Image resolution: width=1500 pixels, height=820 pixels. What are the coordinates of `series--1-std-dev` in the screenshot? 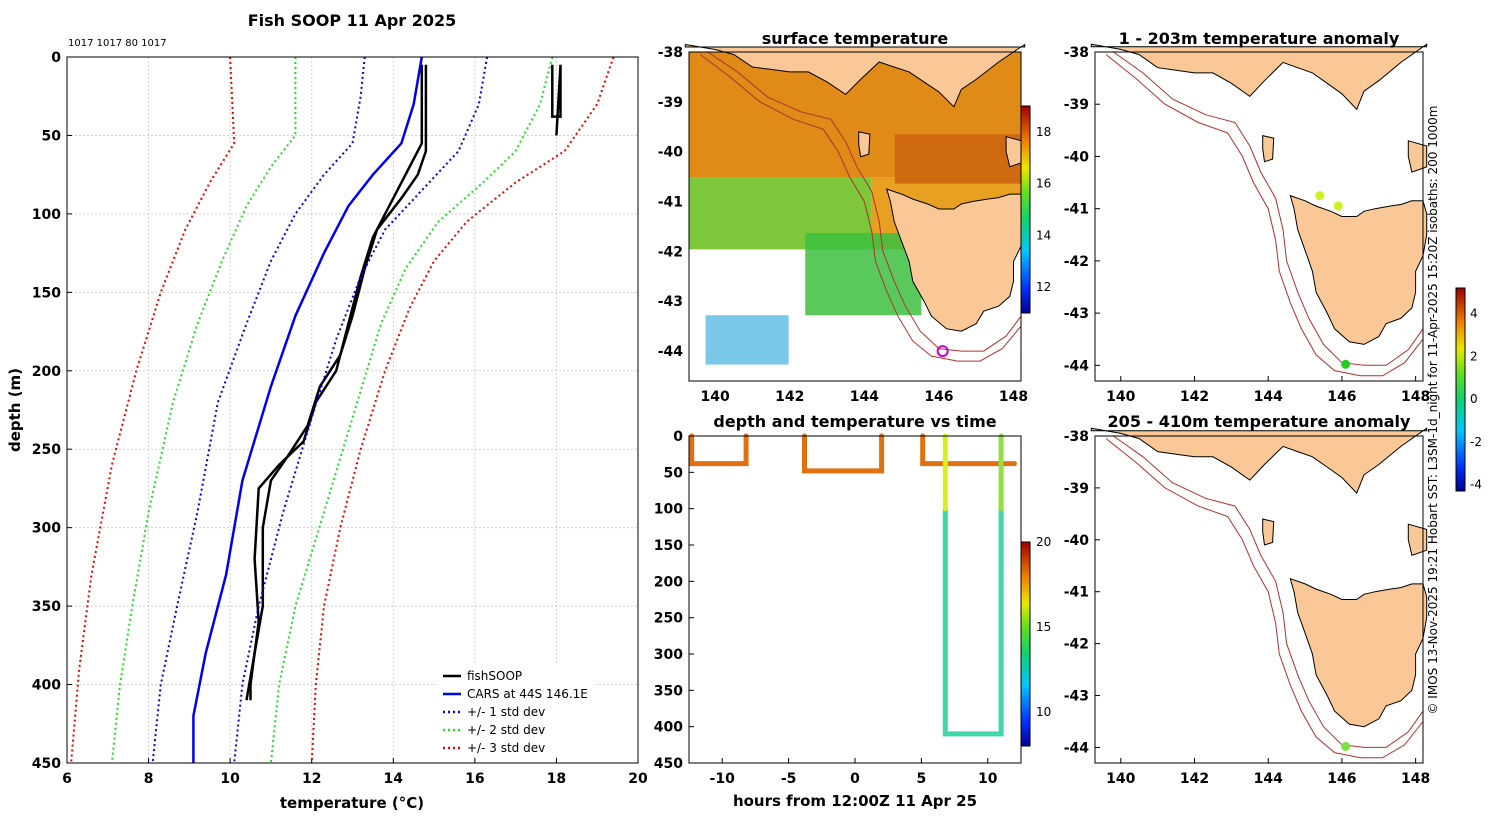 It's located at (361, 410).